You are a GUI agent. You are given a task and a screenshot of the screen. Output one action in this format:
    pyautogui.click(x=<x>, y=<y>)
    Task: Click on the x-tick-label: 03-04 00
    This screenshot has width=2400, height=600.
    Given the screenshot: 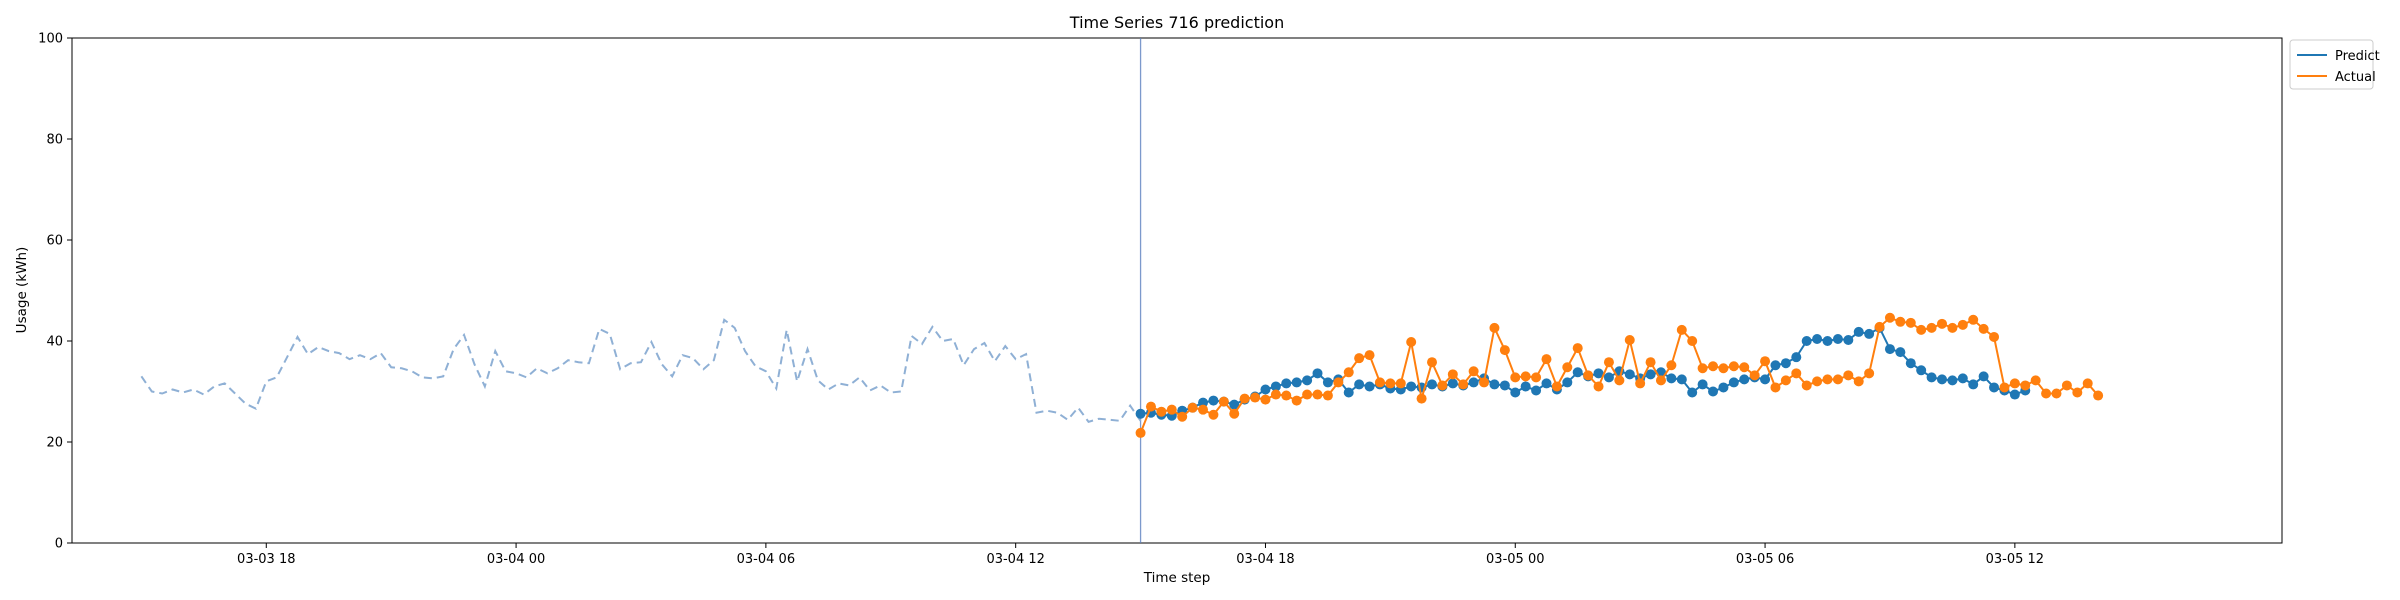 What is the action you would take?
    pyautogui.click(x=516, y=559)
    